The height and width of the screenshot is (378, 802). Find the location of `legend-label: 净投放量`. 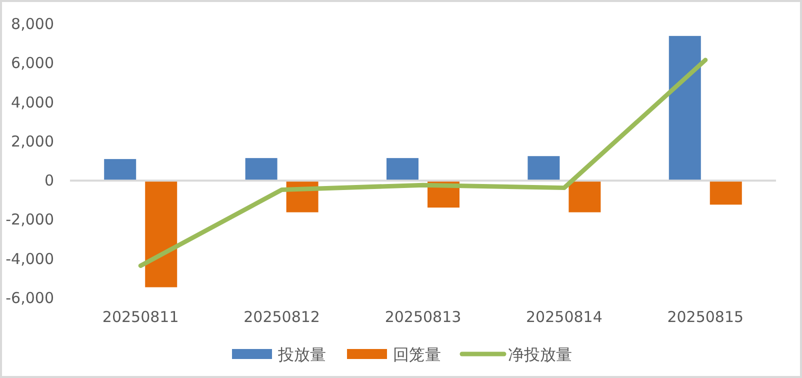

legend-label: 净投放量 is located at coordinates (540, 354).